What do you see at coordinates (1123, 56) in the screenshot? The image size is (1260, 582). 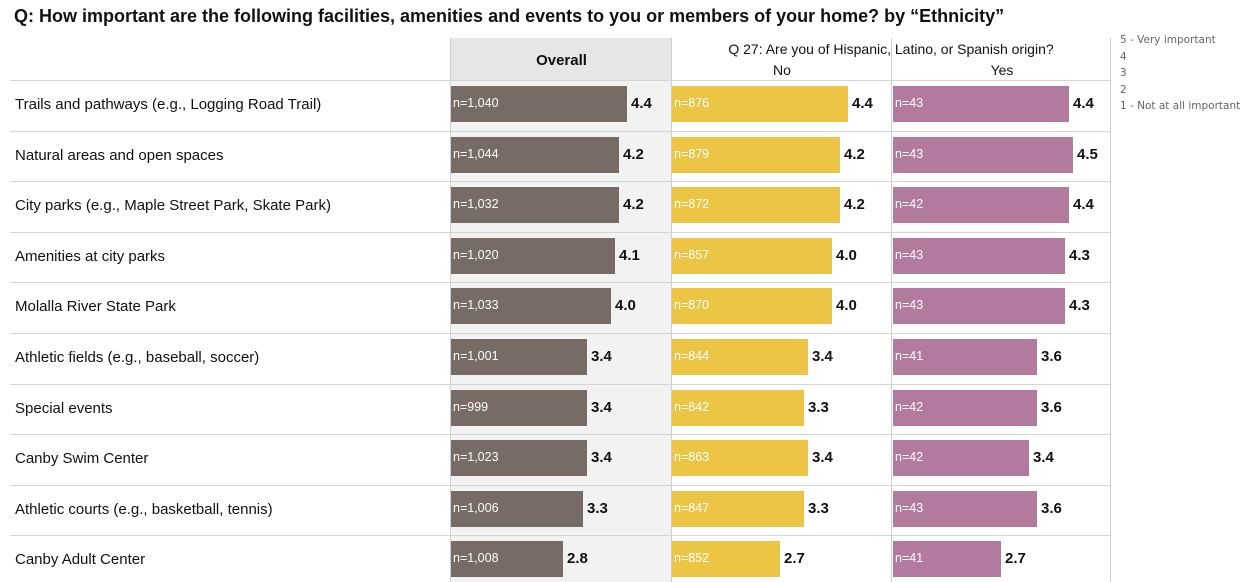 I see `legend-item: 4` at bounding box center [1123, 56].